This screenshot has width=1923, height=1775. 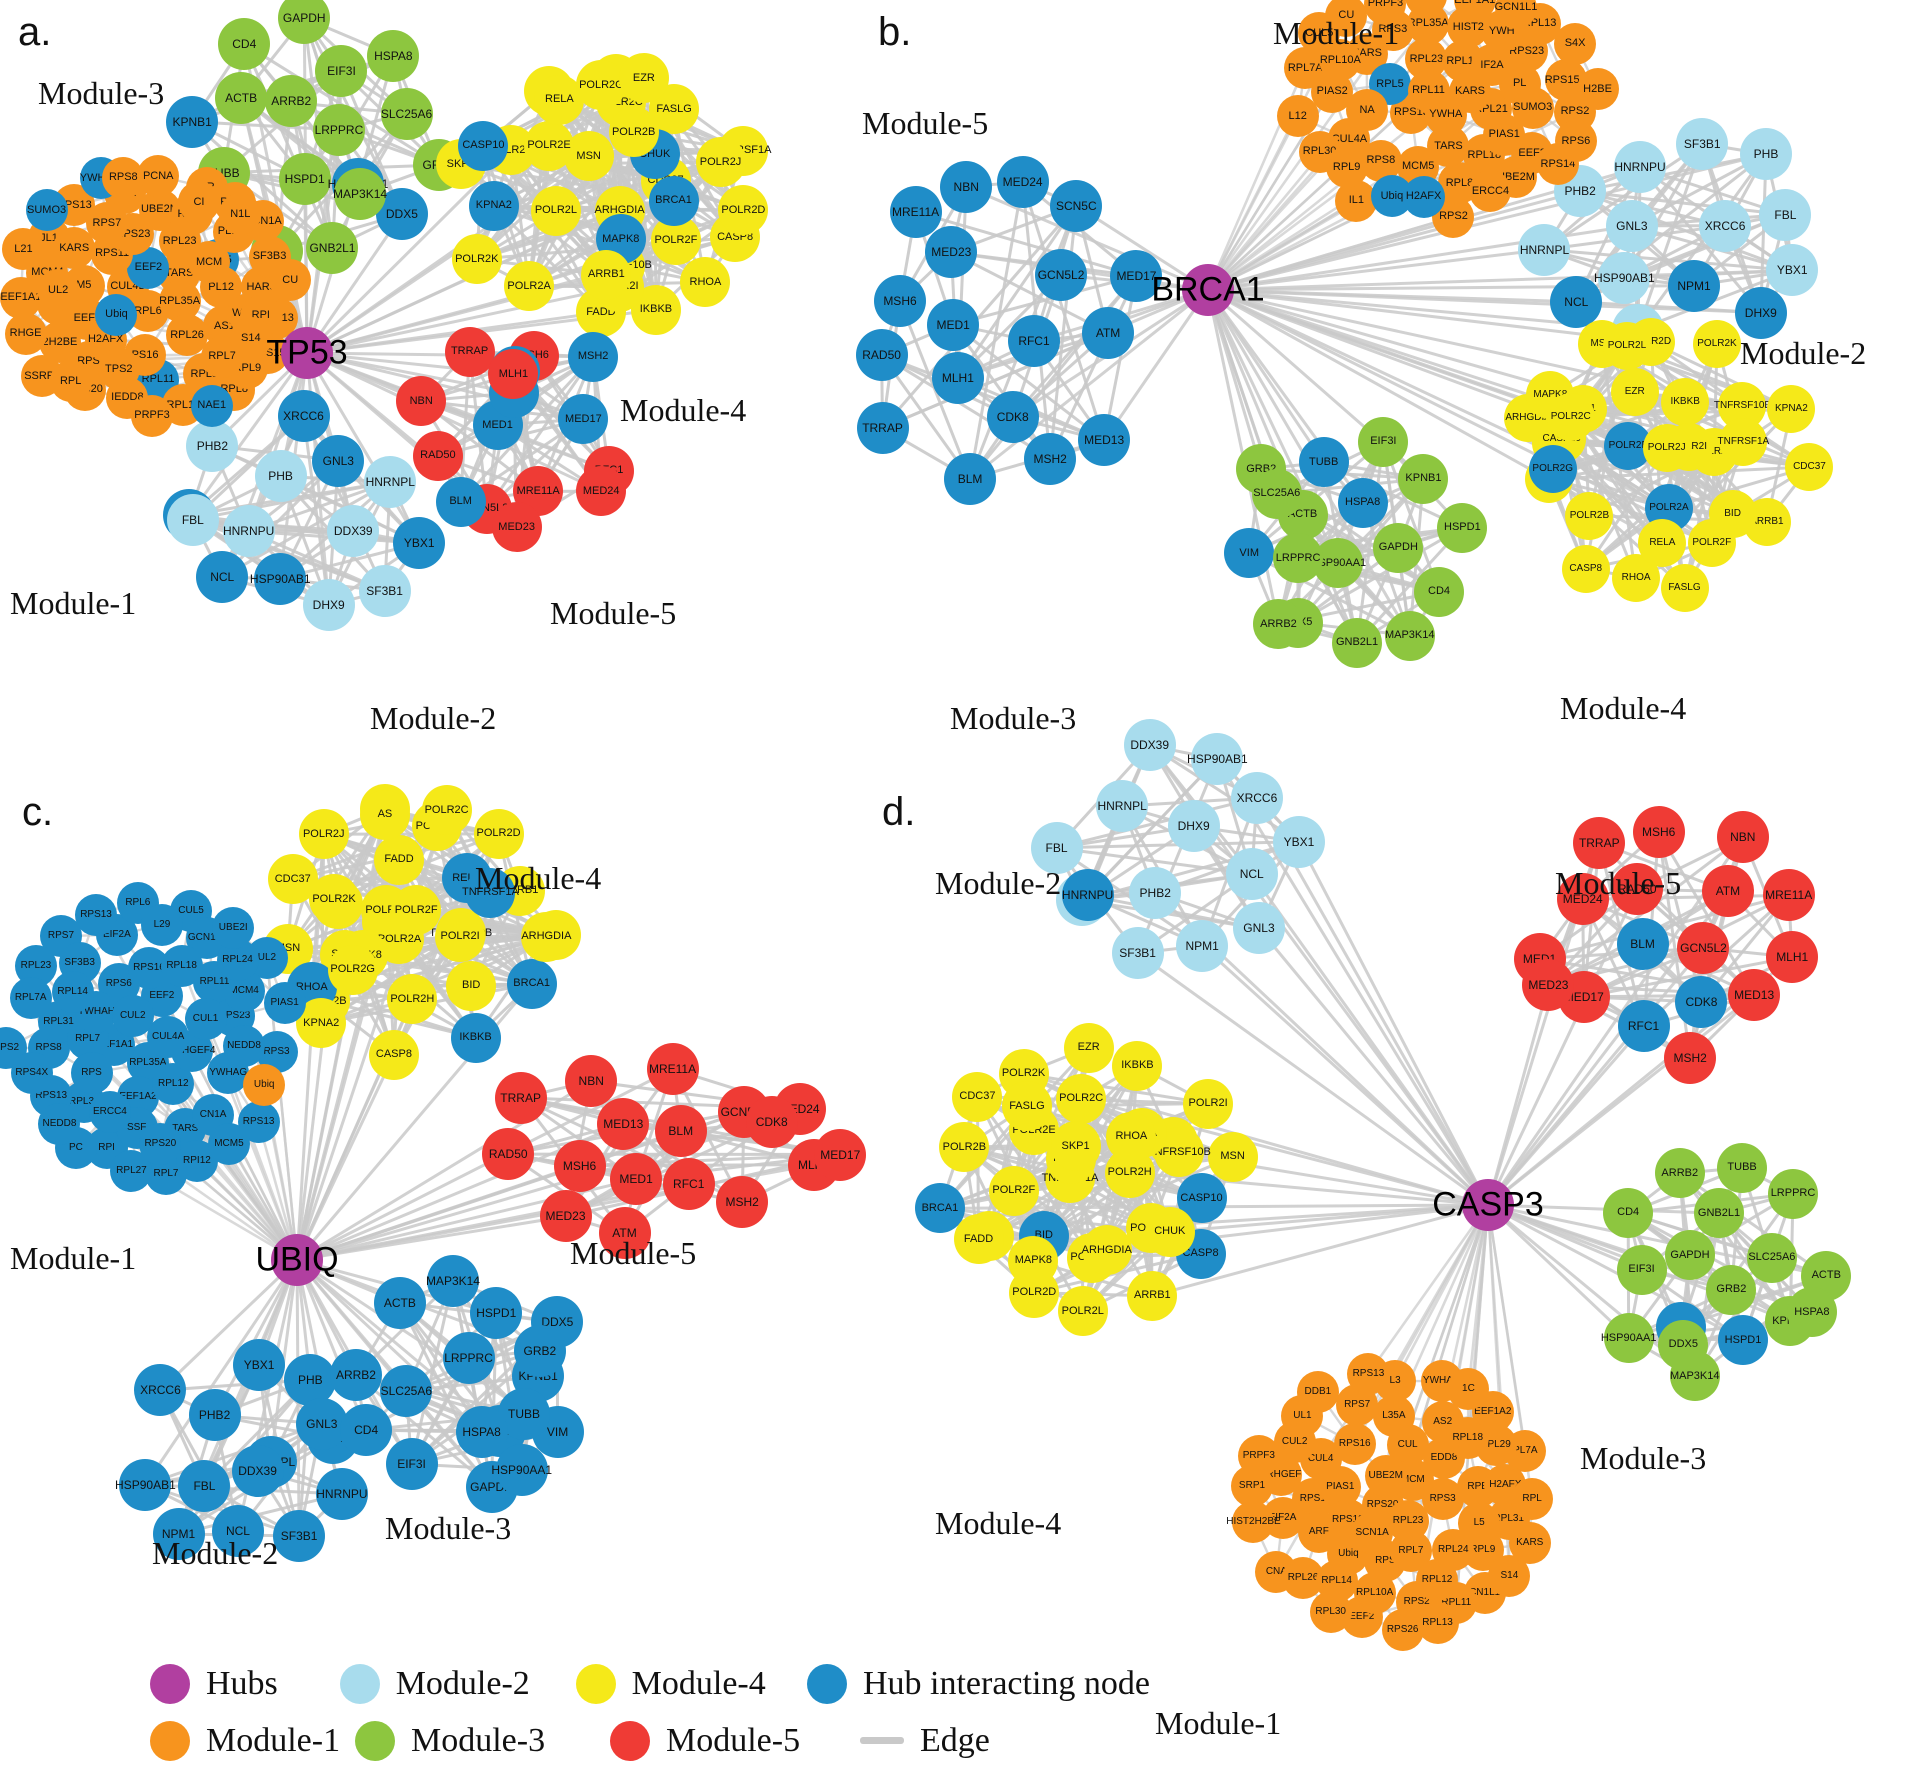 What do you see at coordinates (481, 1432) in the screenshot?
I see `c-m3-node: HSPA8` at bounding box center [481, 1432].